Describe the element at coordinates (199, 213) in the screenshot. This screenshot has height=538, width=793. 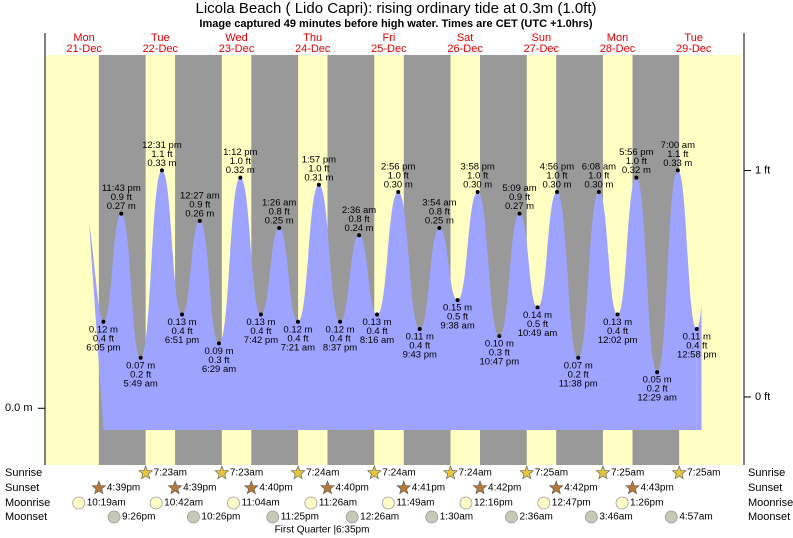
I see `tide-label: 0.26 m` at that location.